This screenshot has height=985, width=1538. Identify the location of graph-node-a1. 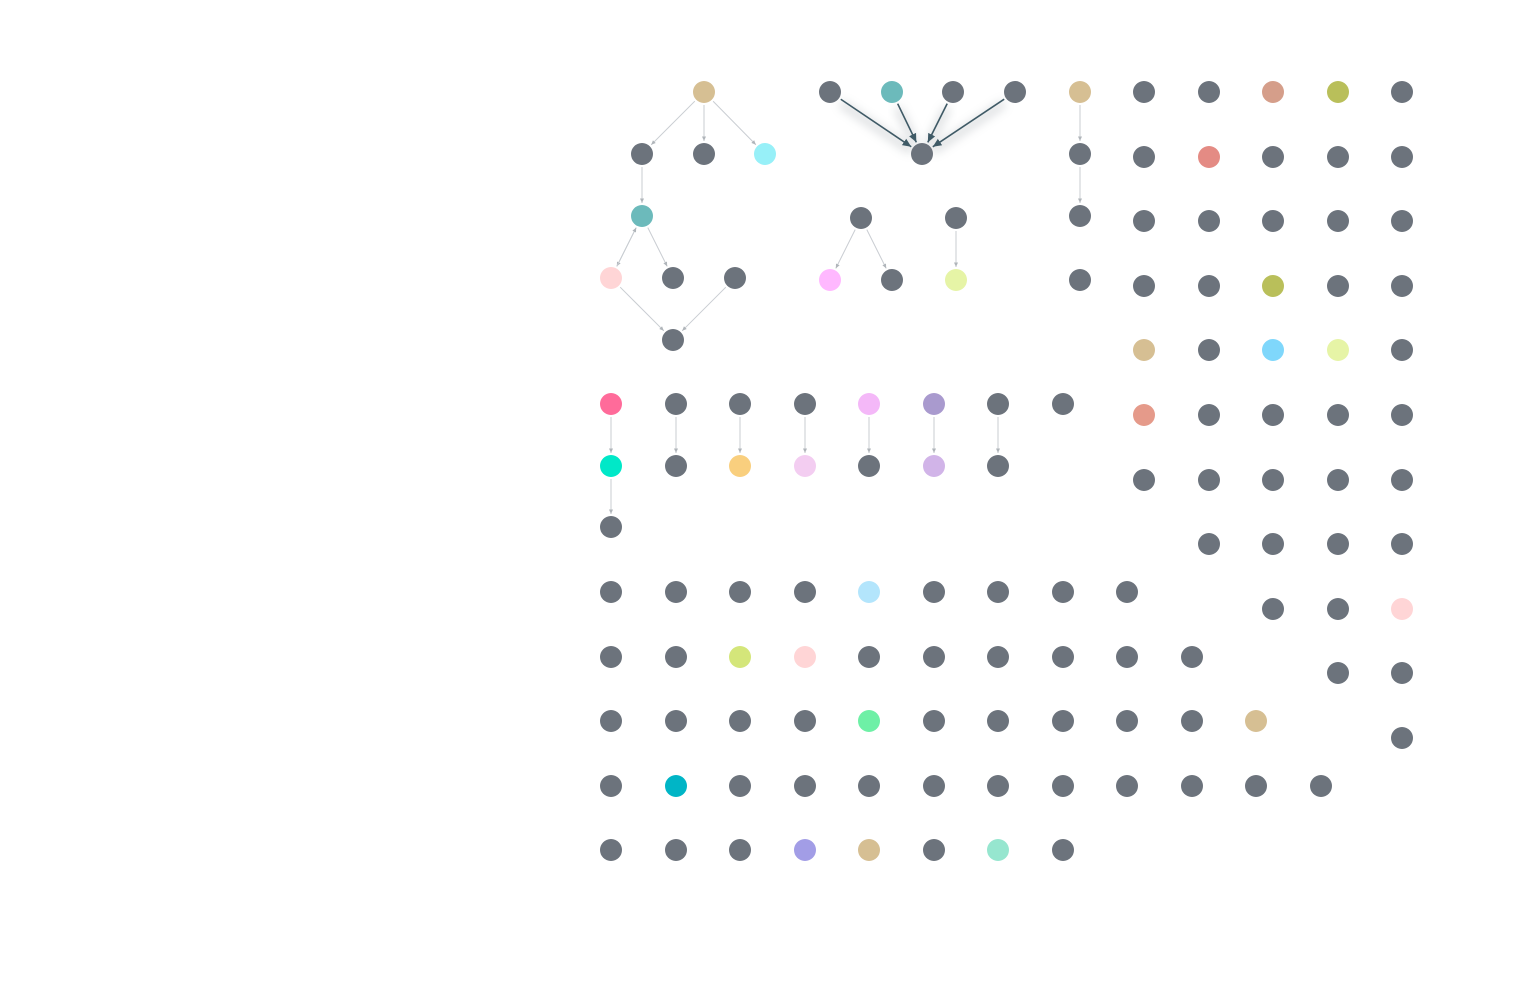
(642, 154).